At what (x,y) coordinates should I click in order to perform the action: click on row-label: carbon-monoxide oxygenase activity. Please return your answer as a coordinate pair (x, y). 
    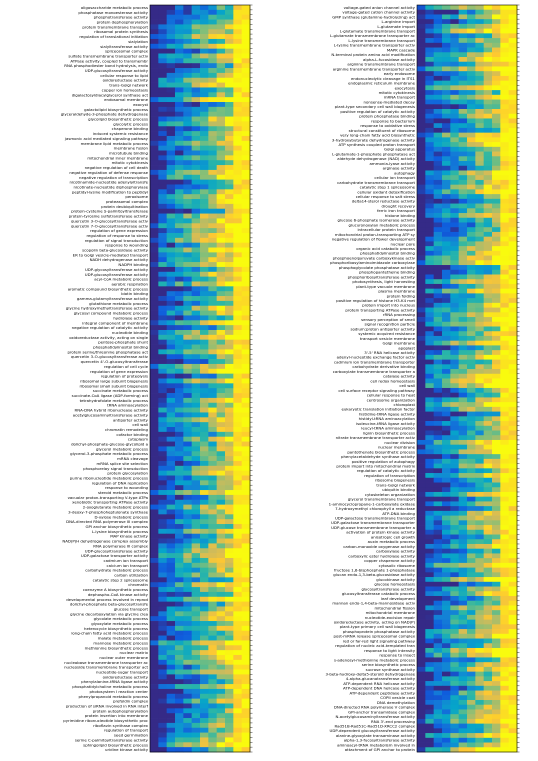
    Looking at the image, I should click on (379, 546).